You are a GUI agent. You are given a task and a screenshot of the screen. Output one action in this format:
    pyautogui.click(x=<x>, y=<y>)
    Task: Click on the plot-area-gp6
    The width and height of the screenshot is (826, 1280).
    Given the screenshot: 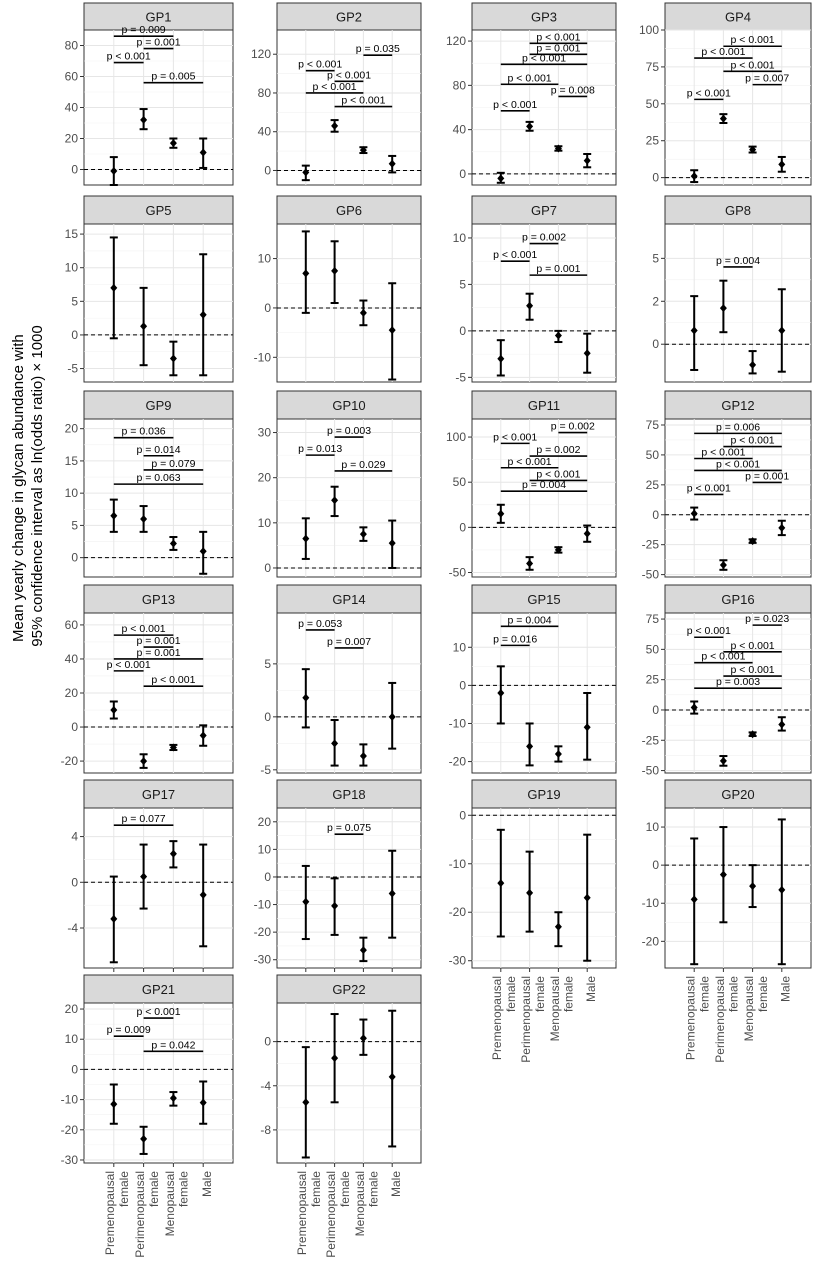 What is the action you would take?
    pyautogui.click(x=349, y=303)
    